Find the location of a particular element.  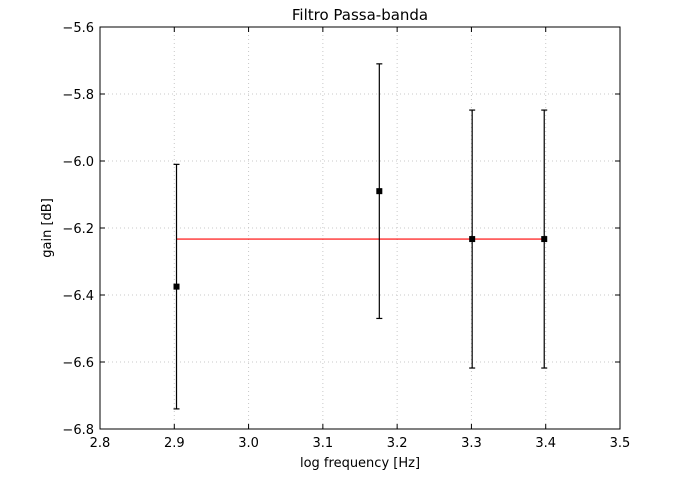

x-tick-label: 3.1 is located at coordinates (323, 443).